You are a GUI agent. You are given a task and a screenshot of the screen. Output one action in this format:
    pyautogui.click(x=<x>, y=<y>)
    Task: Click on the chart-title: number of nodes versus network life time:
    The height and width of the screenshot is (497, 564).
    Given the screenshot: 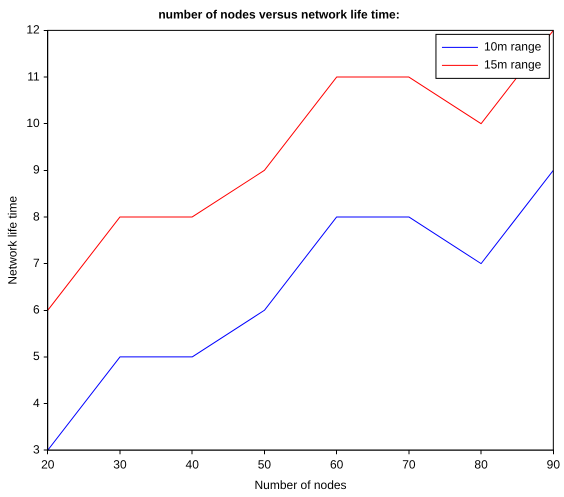 What is the action you would take?
    pyautogui.click(x=279, y=15)
    